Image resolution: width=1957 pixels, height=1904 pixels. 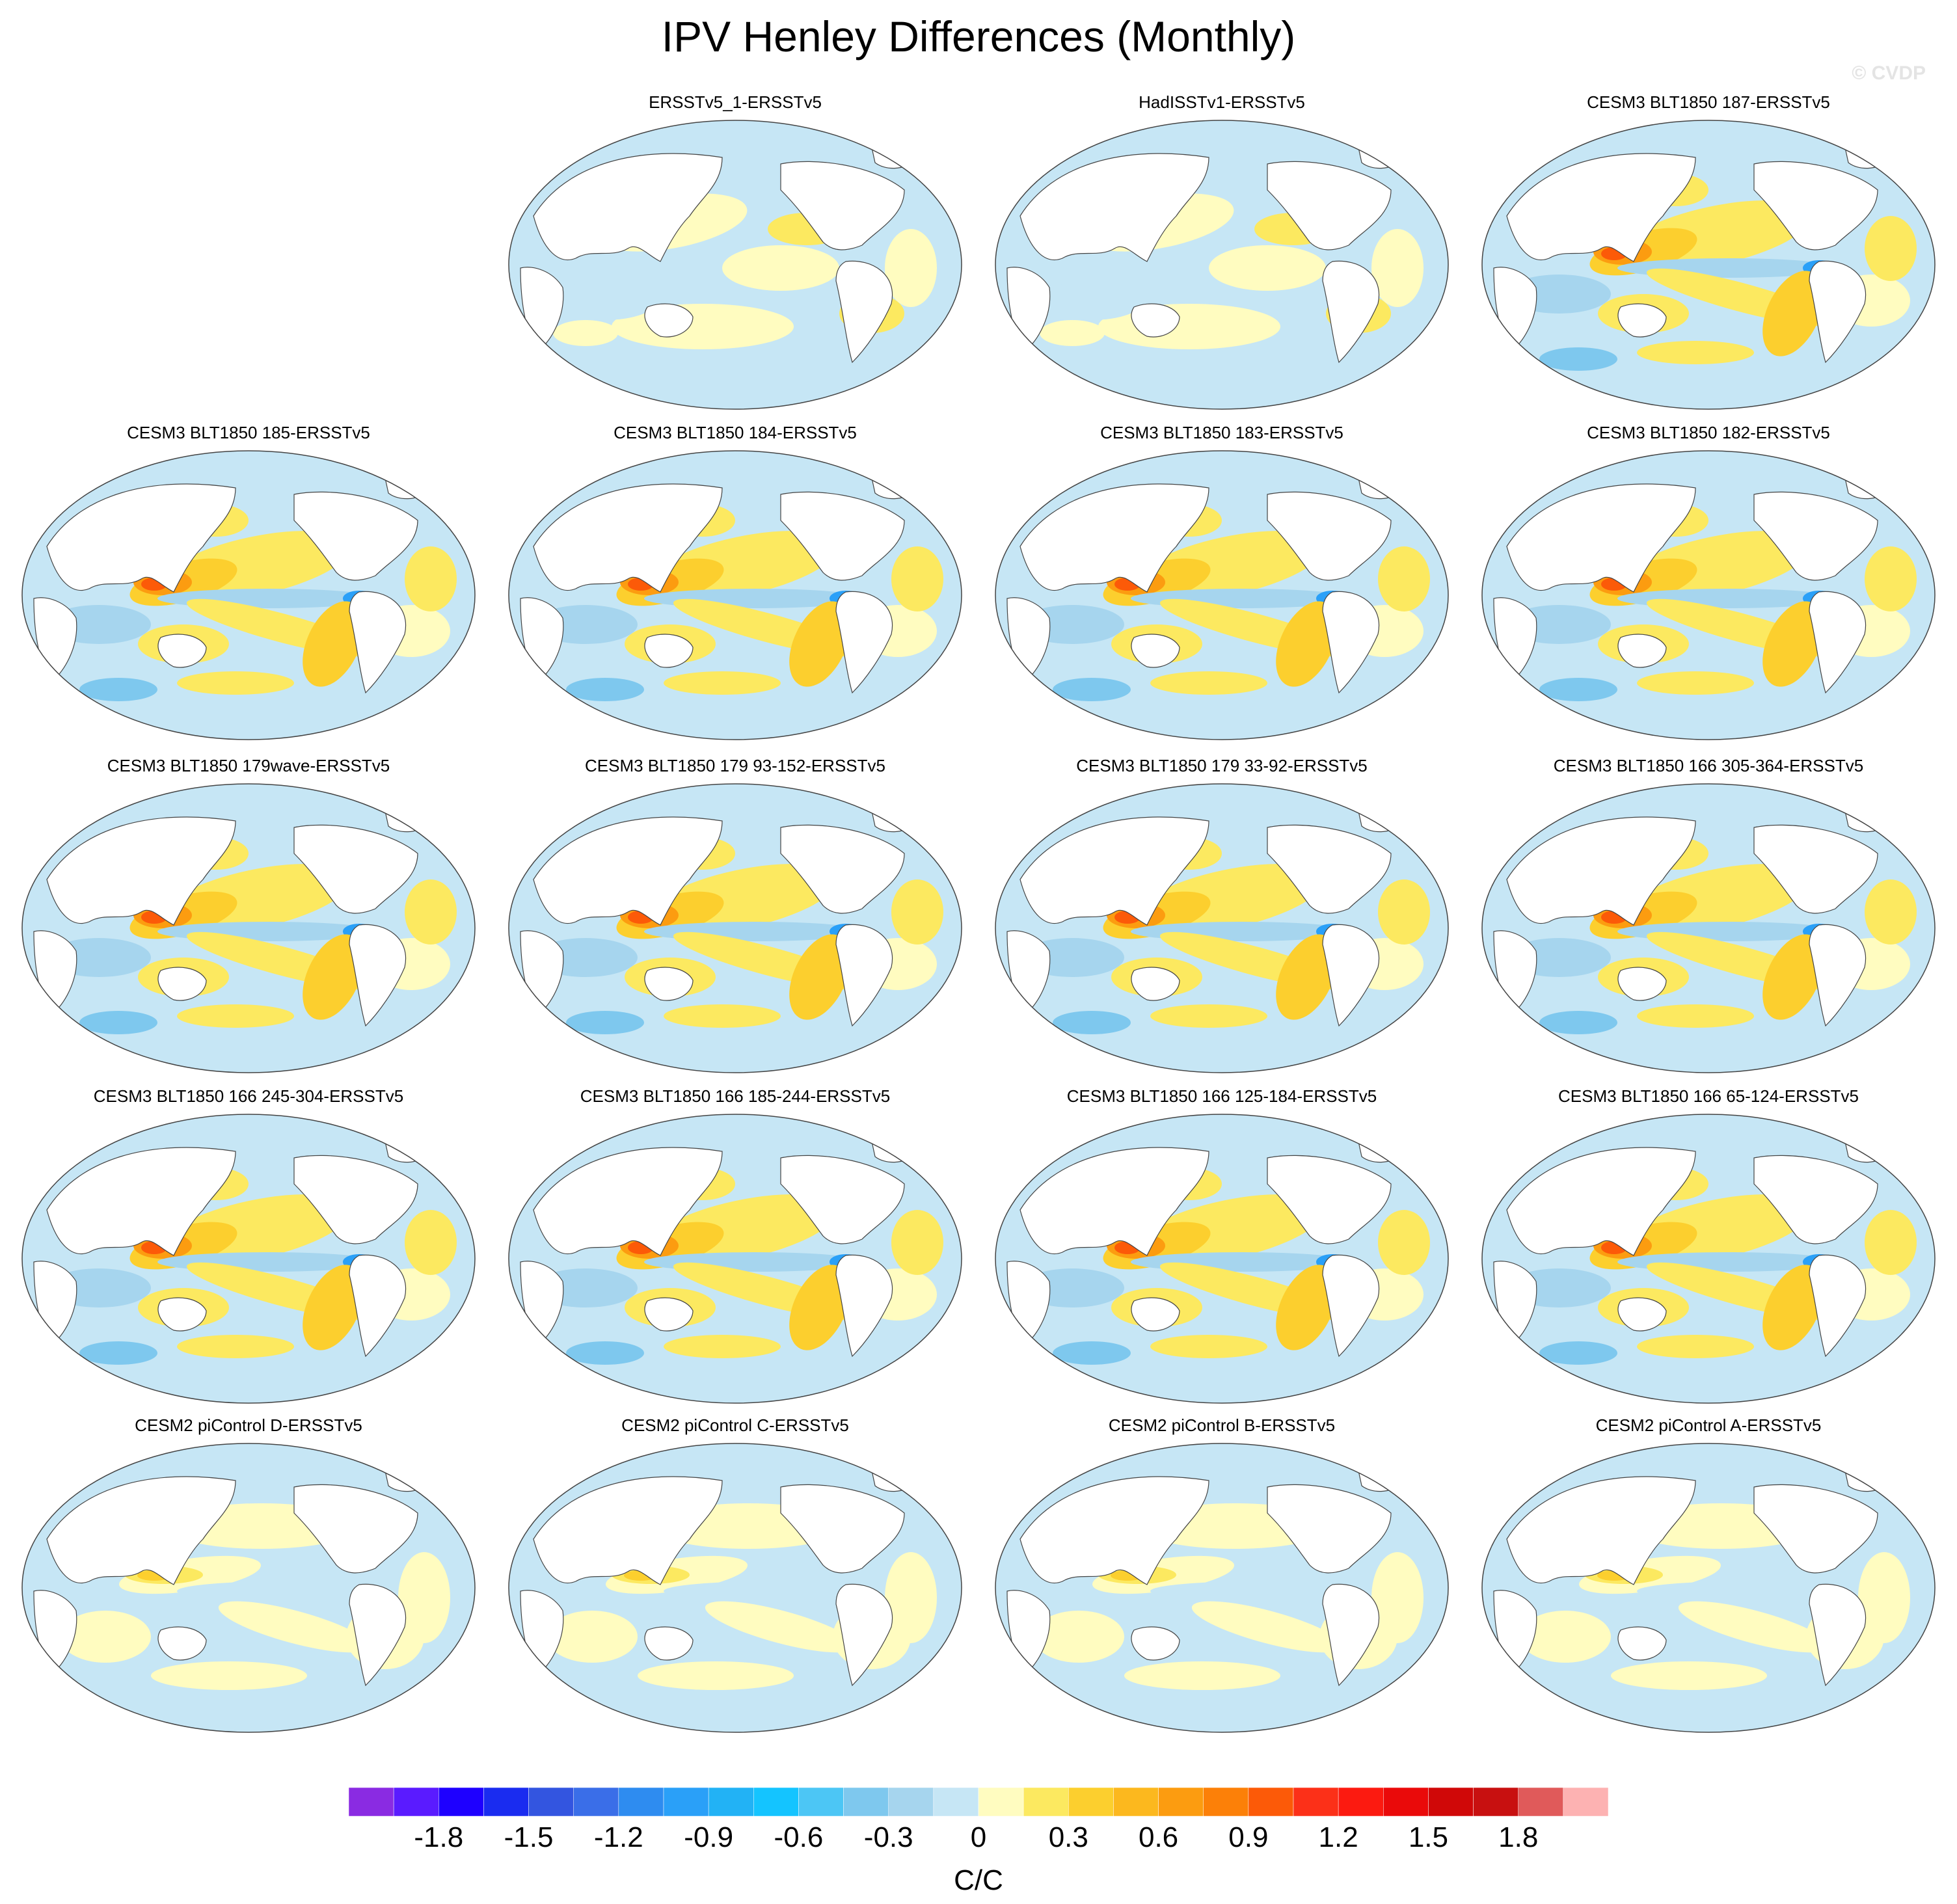 I want to click on map-panel: CESM3 BLT1850 179 33-92-ERSSTv5, so click(x=1222, y=919).